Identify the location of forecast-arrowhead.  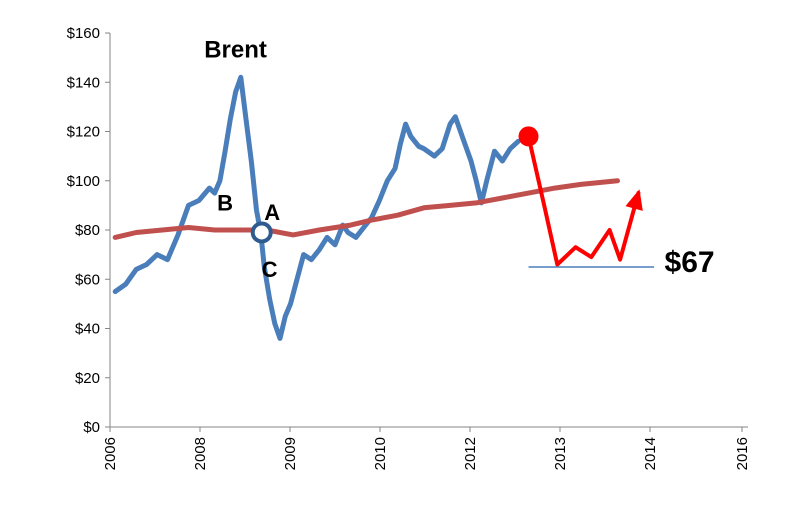
(634, 200).